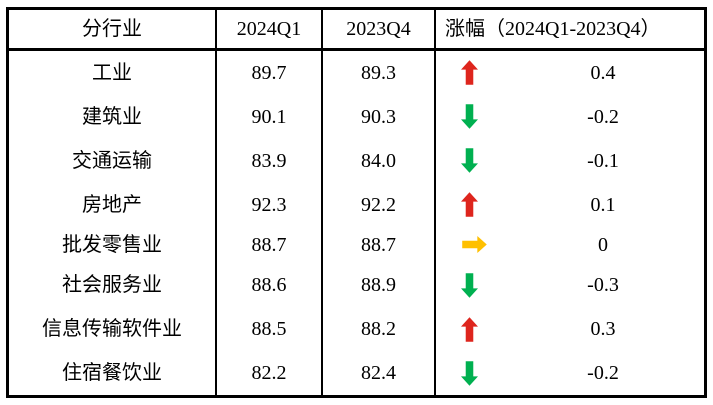 Image resolution: width=713 pixels, height=405 pixels. What do you see at coordinates (270, 204) in the screenshot?
I see `cell-2024q1: 92.3` at bounding box center [270, 204].